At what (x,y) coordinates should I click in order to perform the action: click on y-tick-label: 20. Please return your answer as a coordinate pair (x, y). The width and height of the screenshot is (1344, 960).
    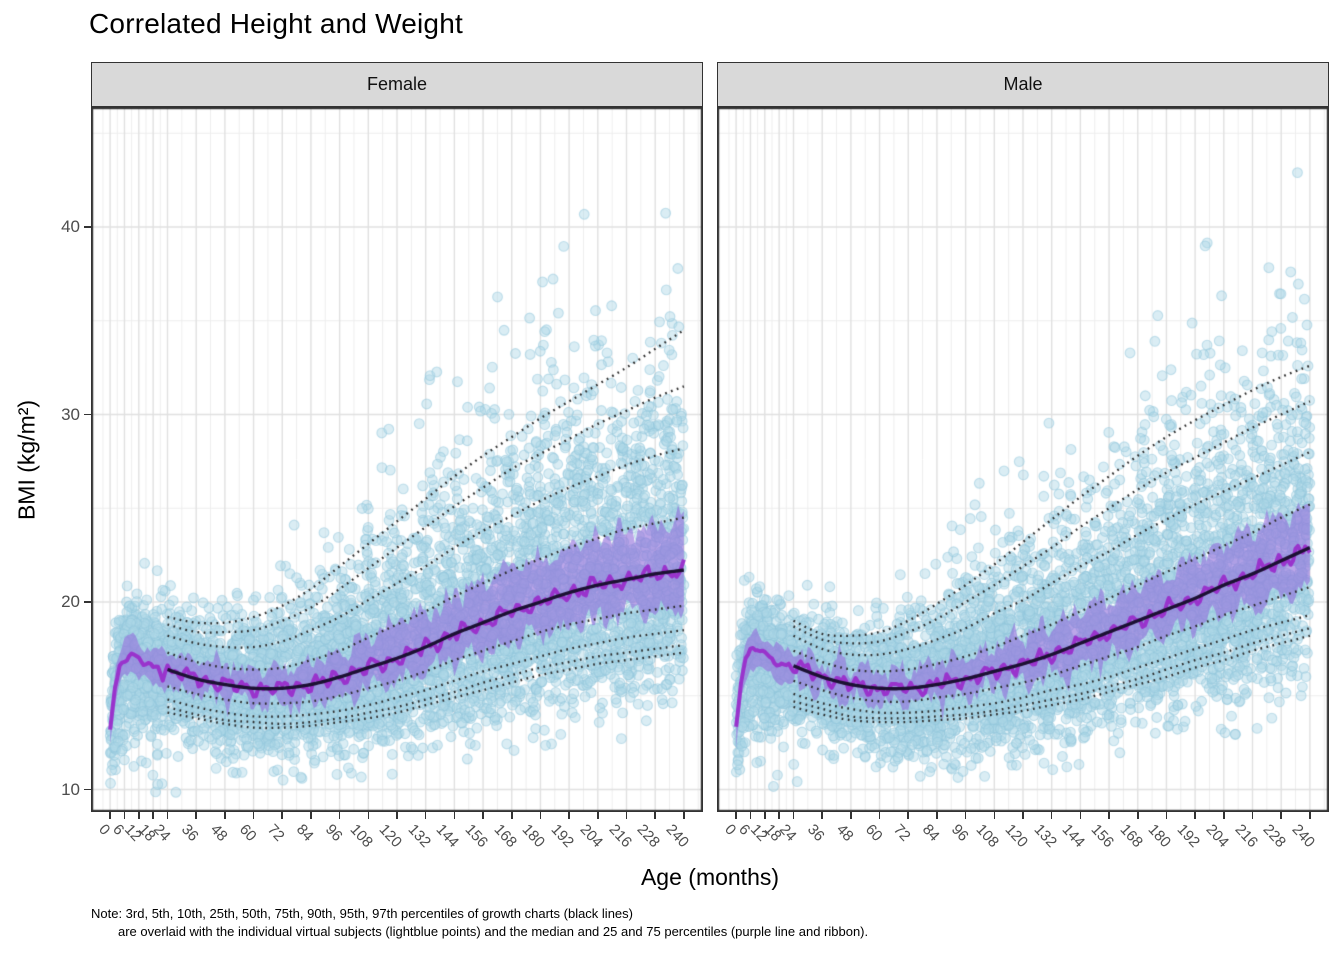
    Looking at the image, I should click on (70, 601).